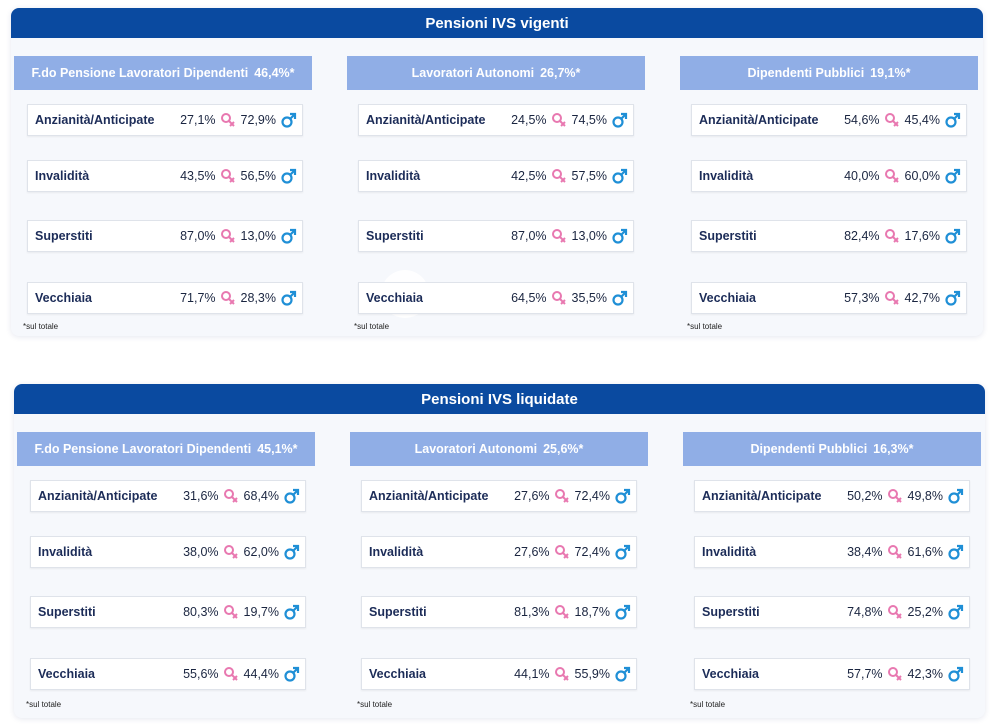 Image resolution: width=1007 pixels, height=724 pixels. Describe the element at coordinates (922, 176) in the screenshot. I see `male-value: 60,0%` at that location.